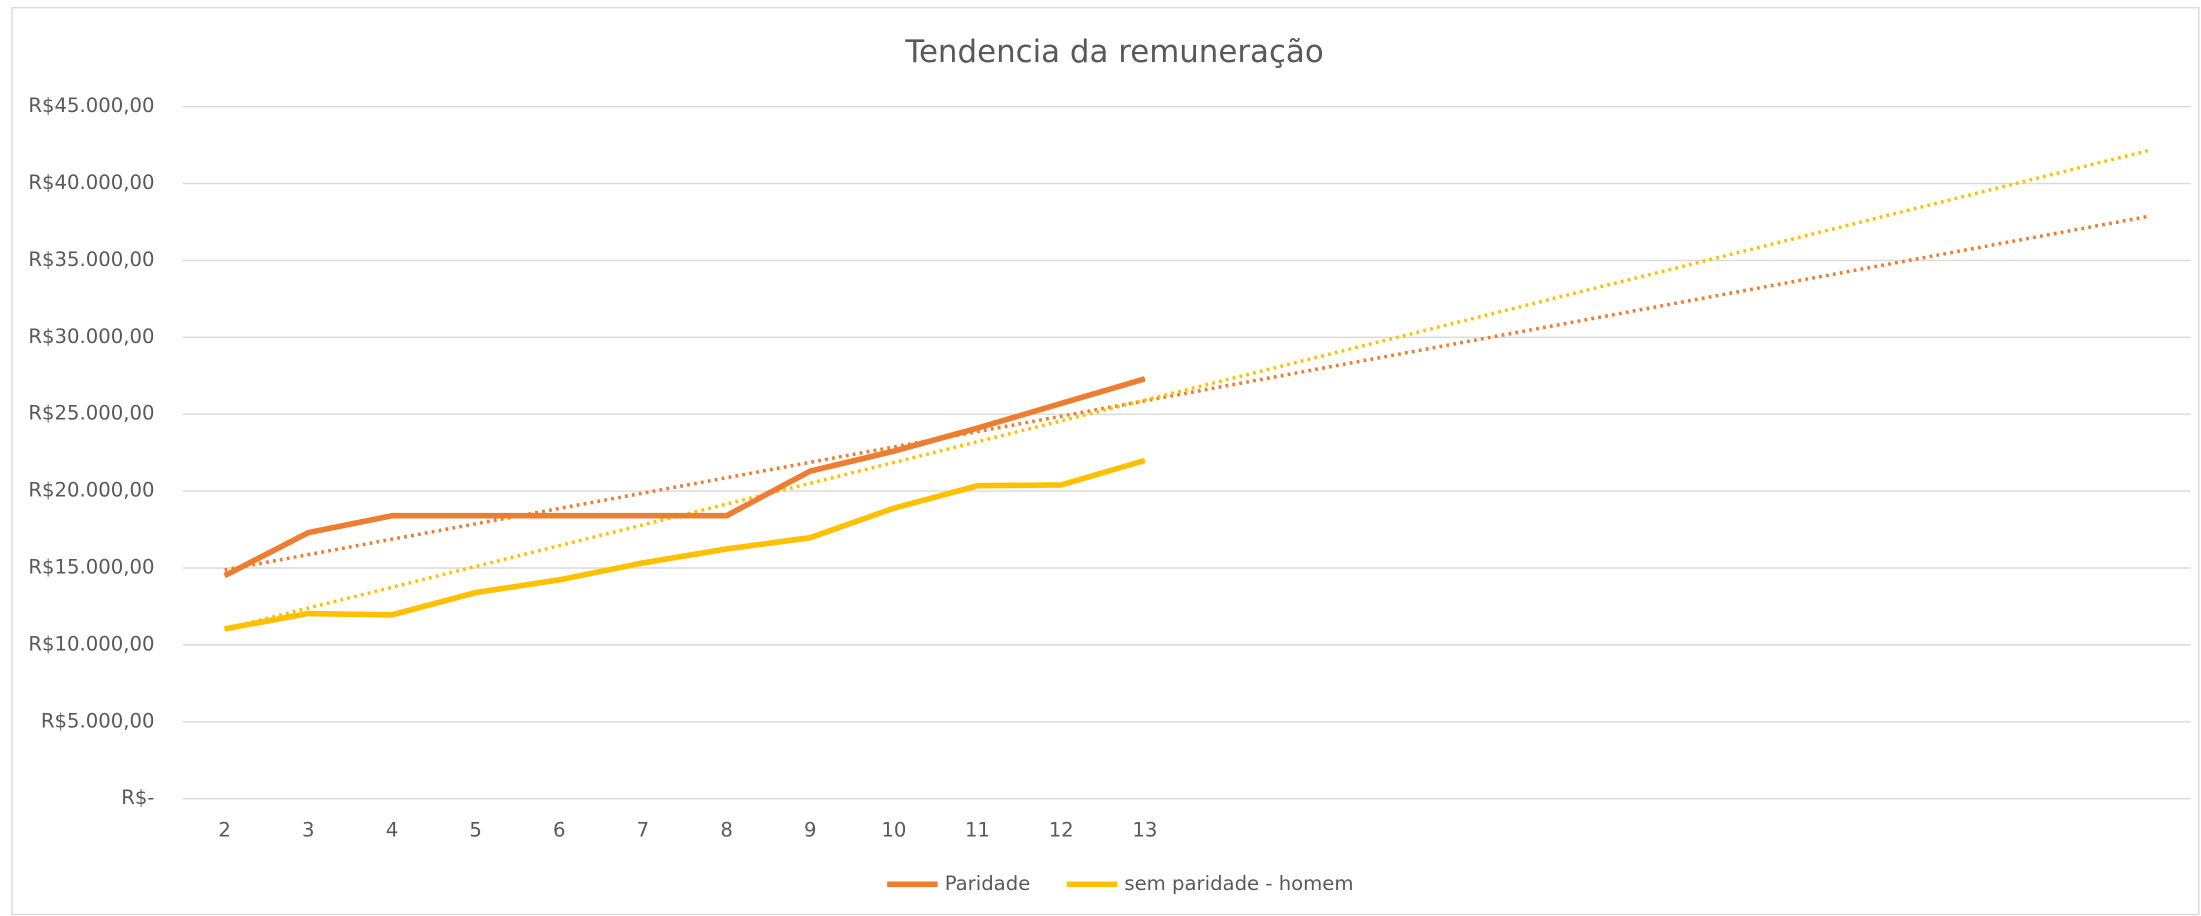  I want to click on y-tick-label: R$10.000,00, so click(91, 643).